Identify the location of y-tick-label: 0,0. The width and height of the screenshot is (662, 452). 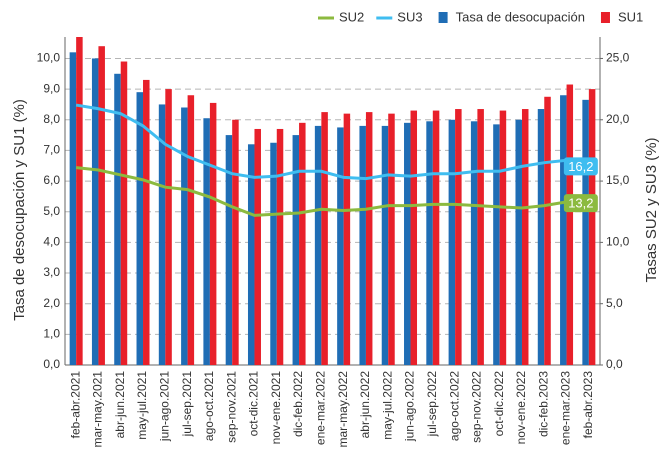
(51, 364).